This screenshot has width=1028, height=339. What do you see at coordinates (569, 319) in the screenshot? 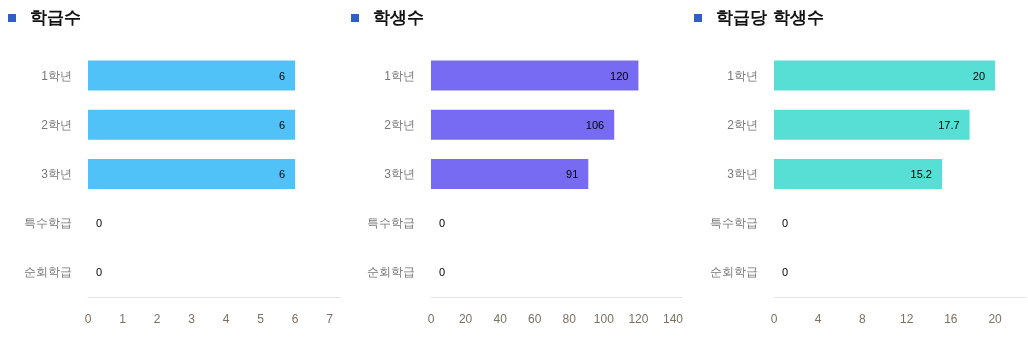
I see `x-tick-label: 80` at bounding box center [569, 319].